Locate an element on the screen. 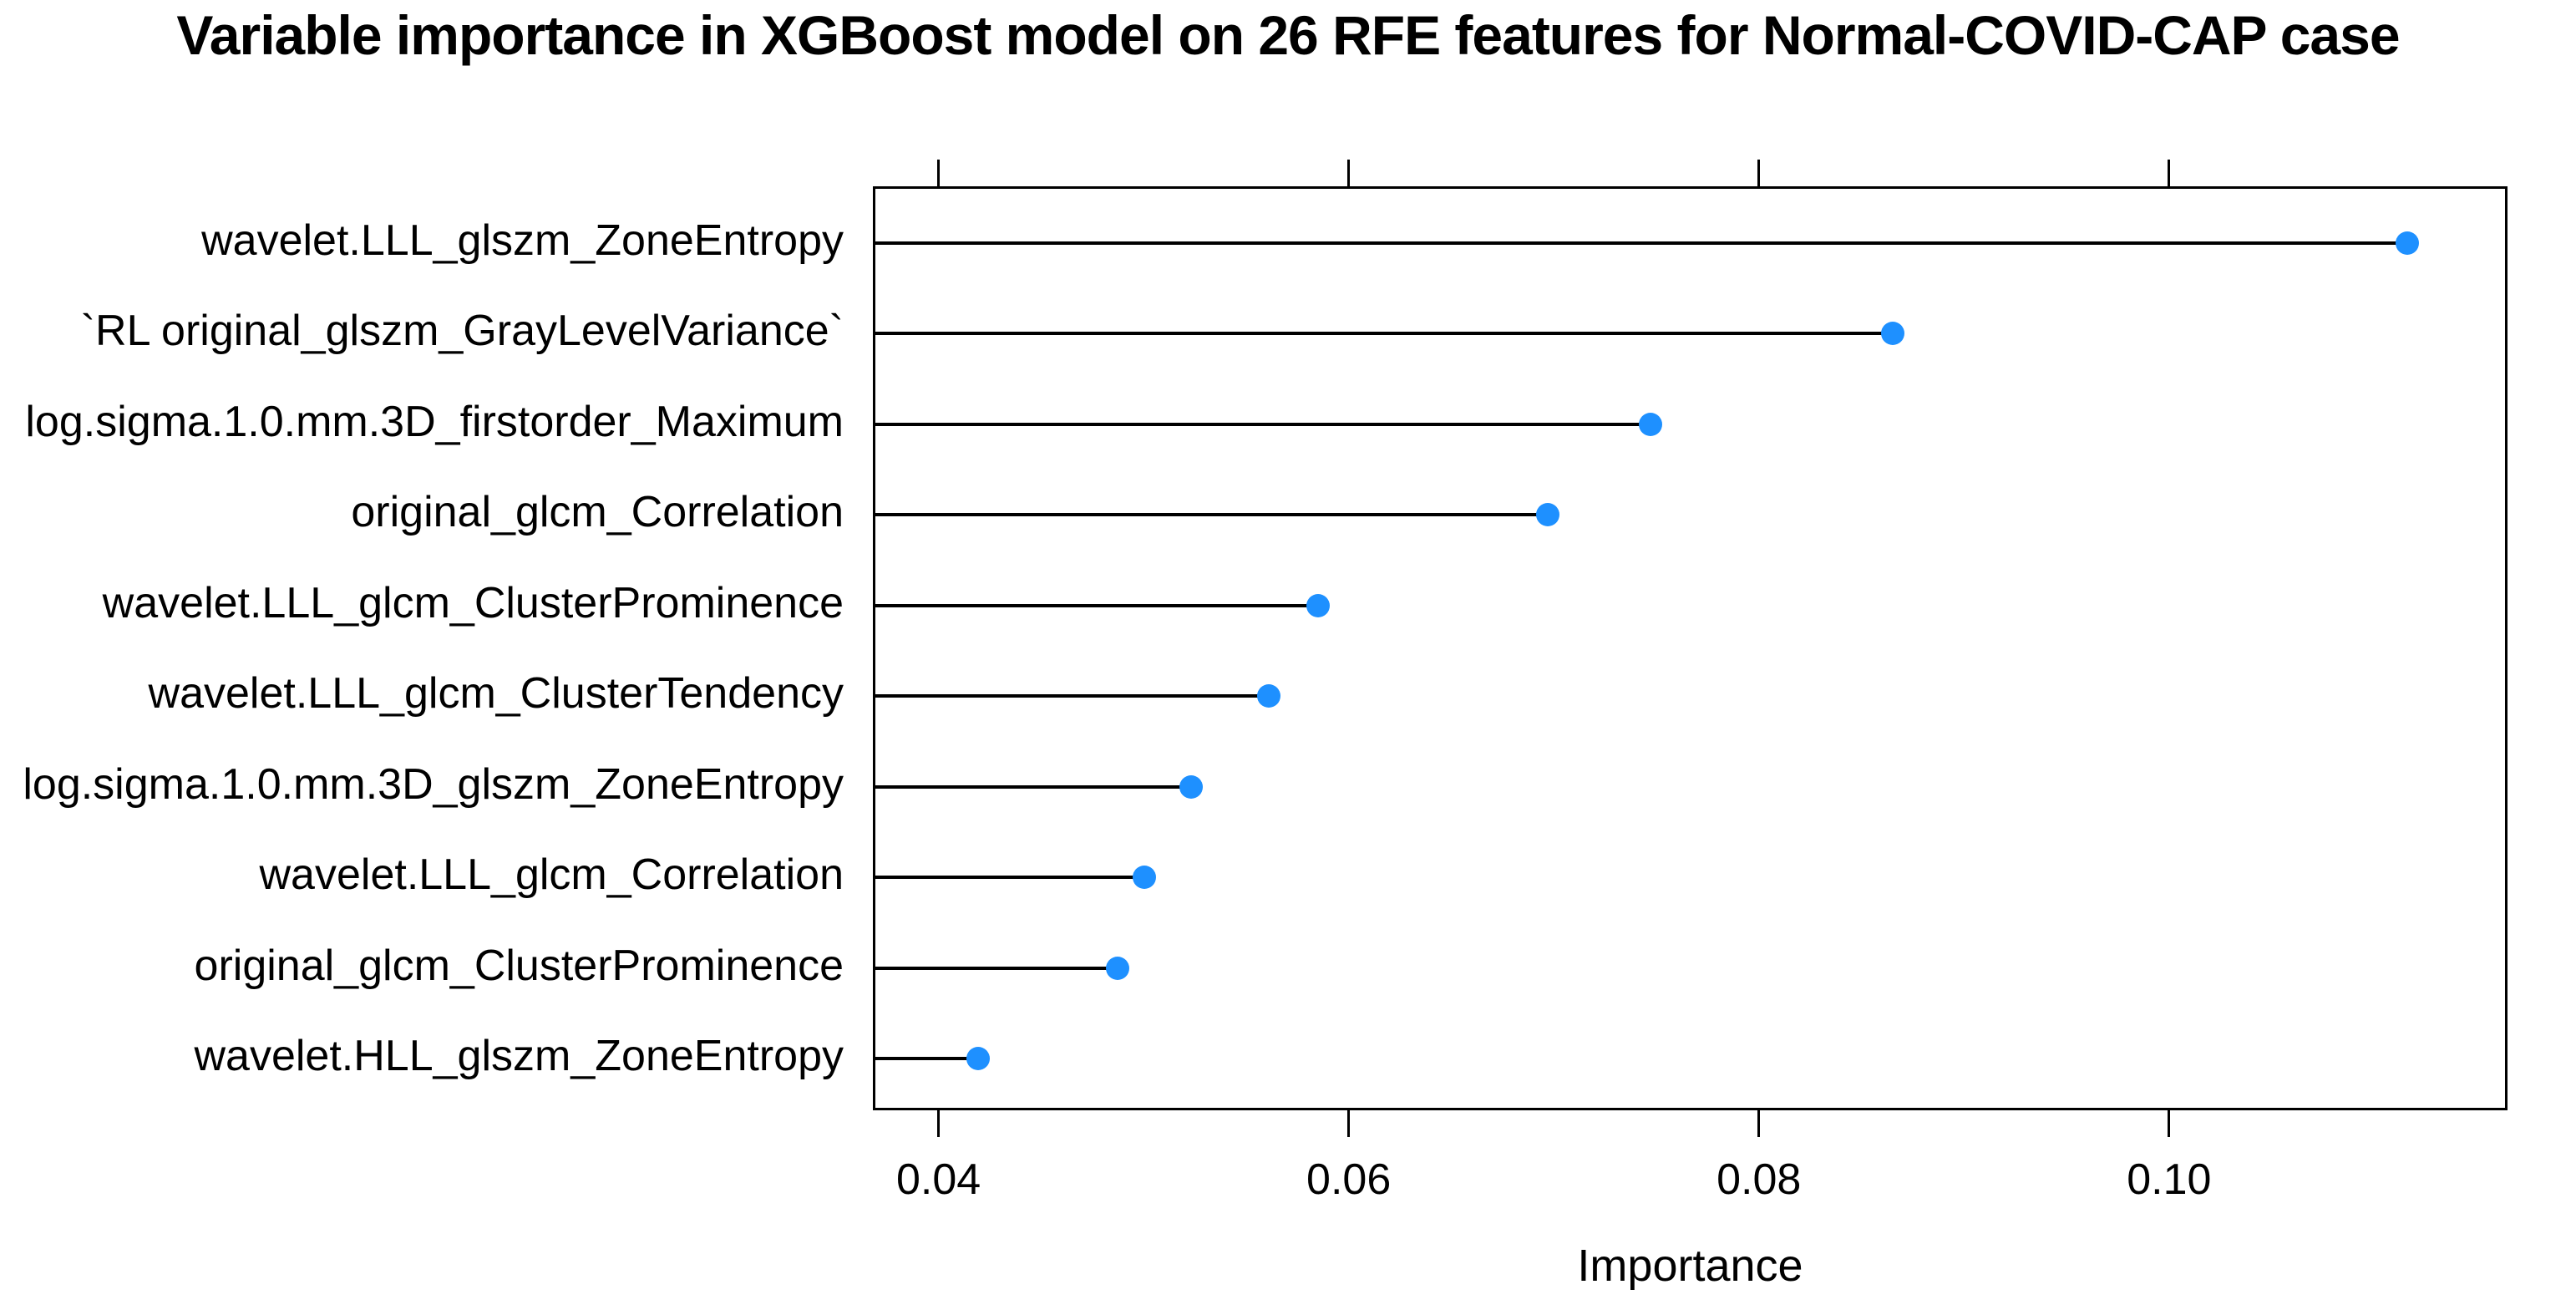  category-label: wavelet.LLL_glcm_ClusterTendency is located at coordinates (496, 693).